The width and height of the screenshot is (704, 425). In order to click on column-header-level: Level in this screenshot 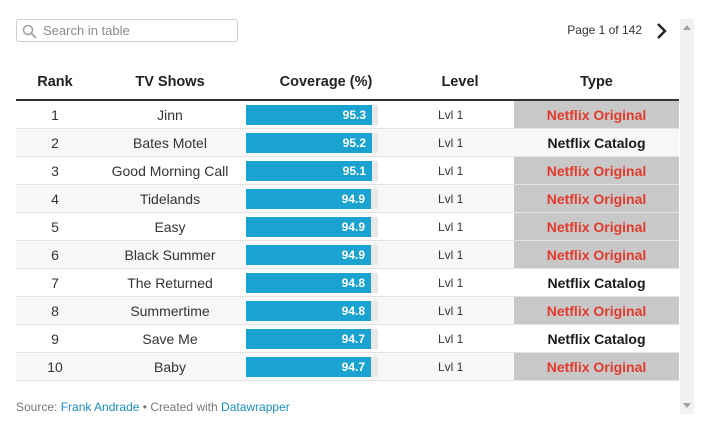, I will do `click(460, 82)`.